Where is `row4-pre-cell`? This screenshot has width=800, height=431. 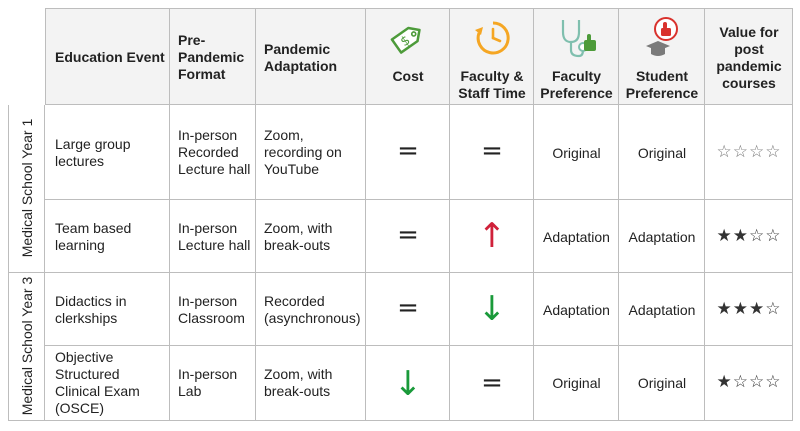
row4-pre-cell is located at coordinates (213, 383).